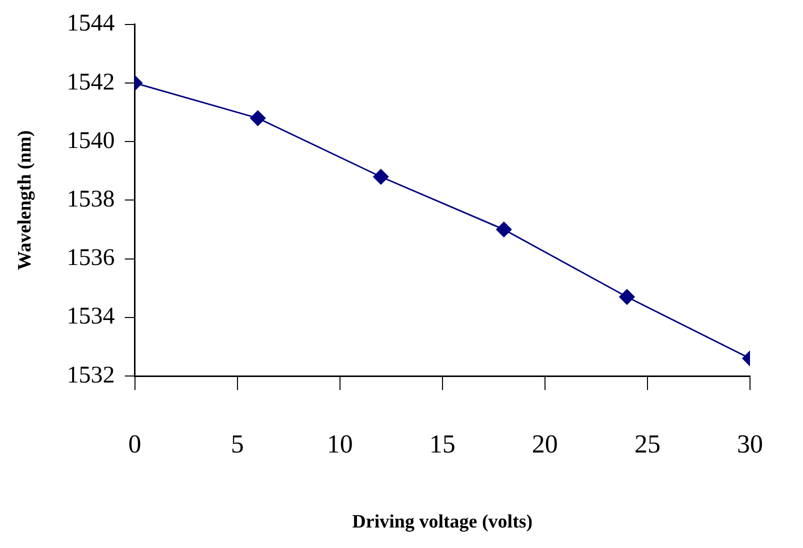 This screenshot has height=548, width=803. What do you see at coordinates (237, 443) in the screenshot?
I see `x-tick-label: 5` at bounding box center [237, 443].